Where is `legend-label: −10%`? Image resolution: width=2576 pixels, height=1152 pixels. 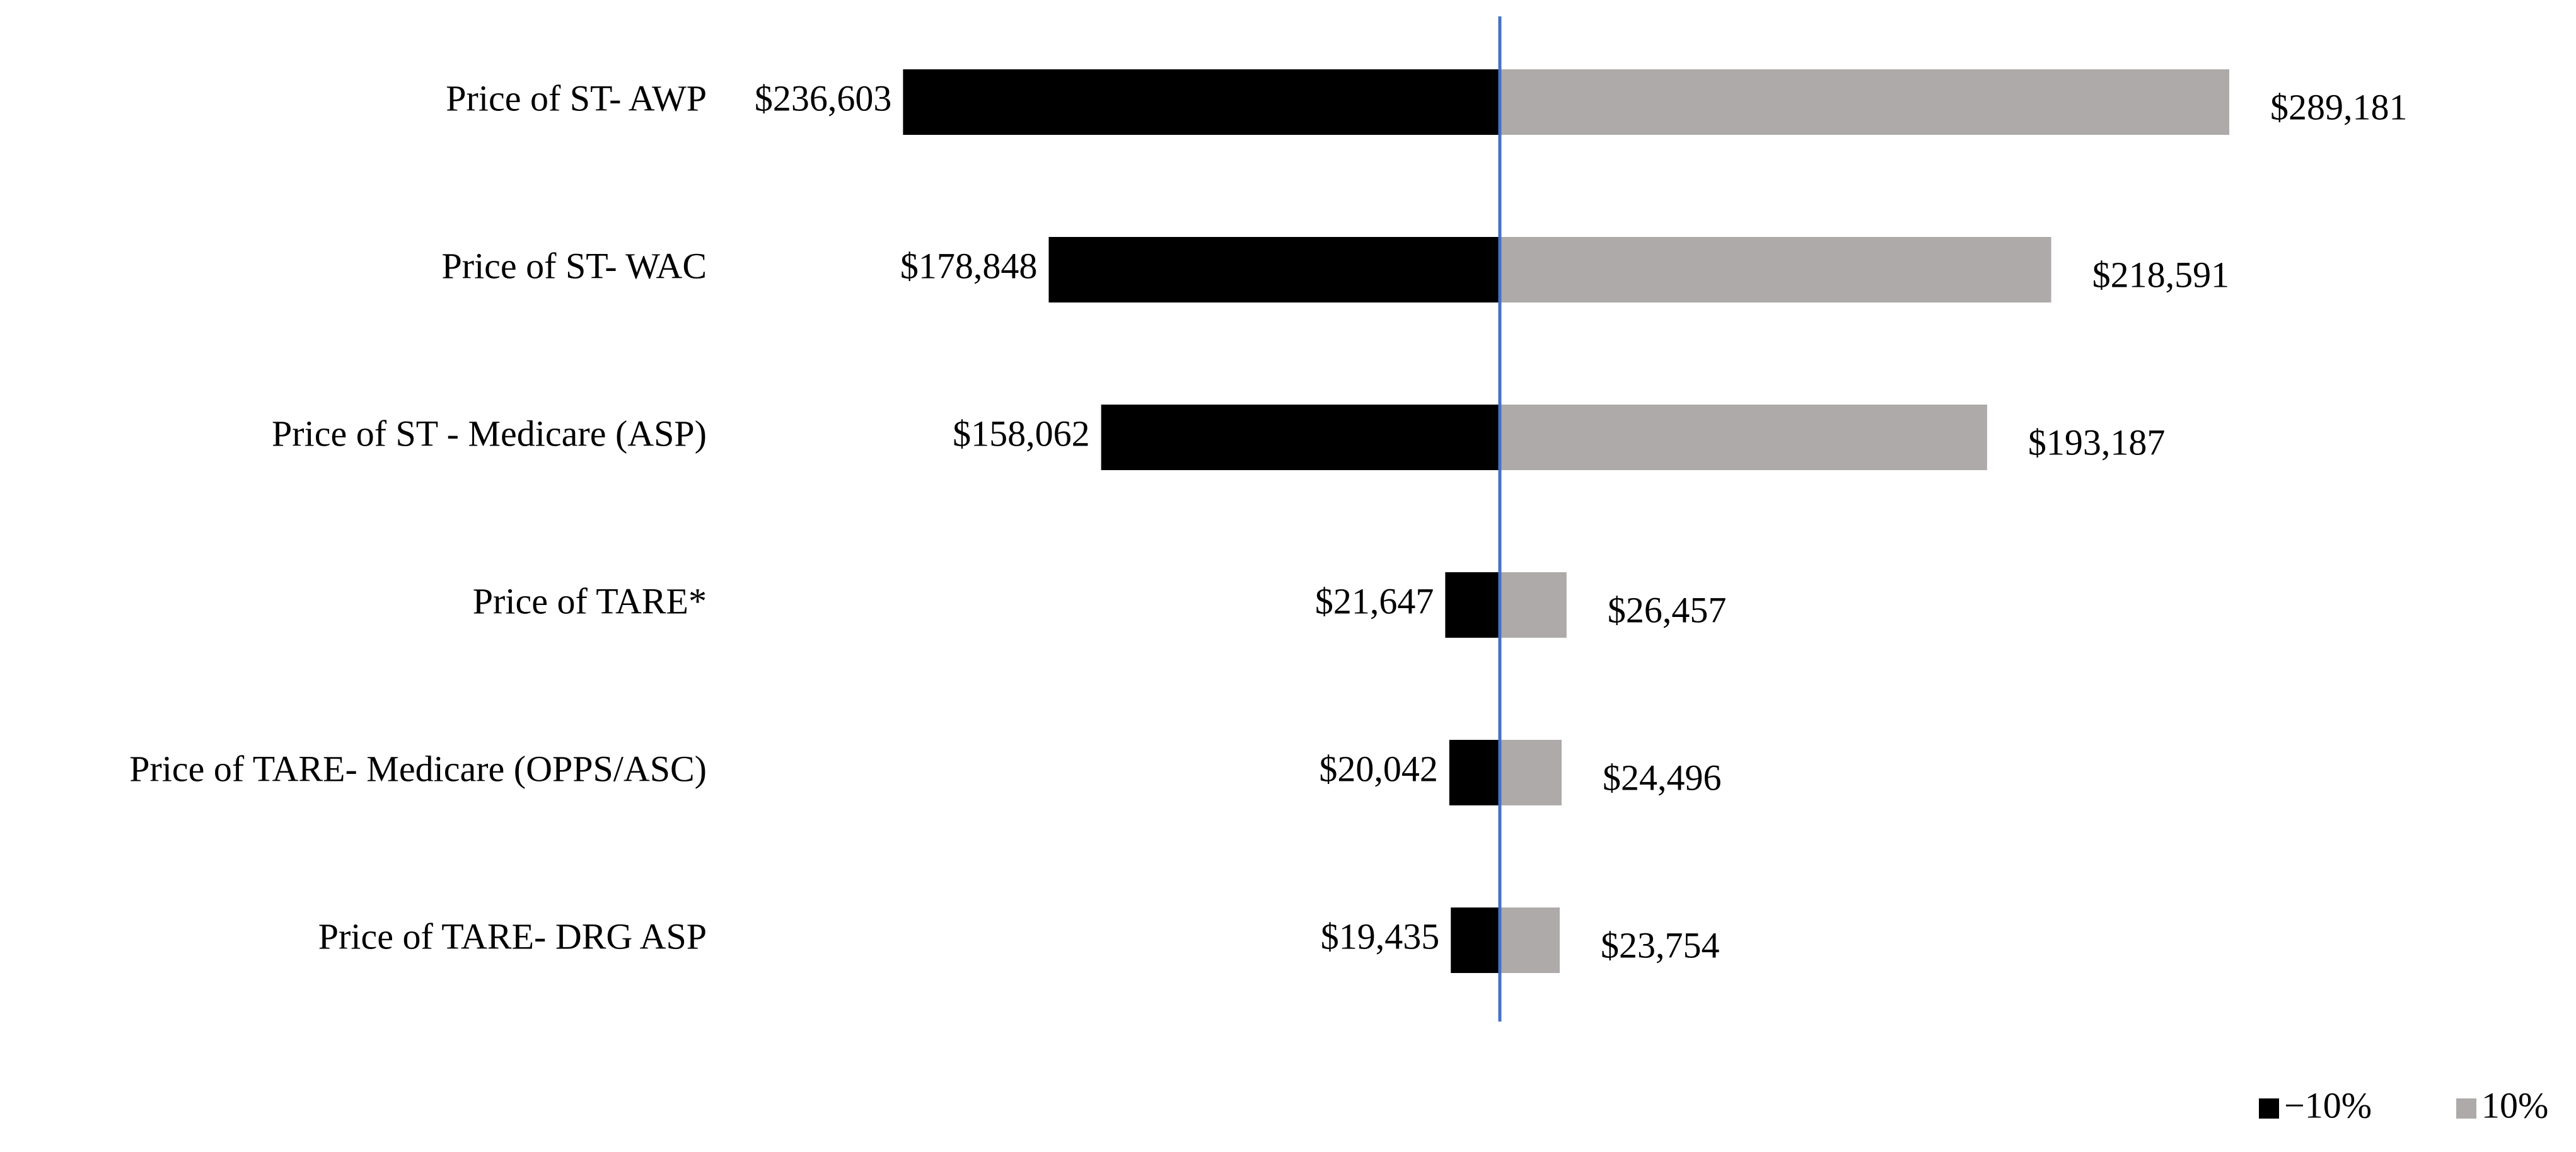
legend-label: −10% is located at coordinates (2328, 1105).